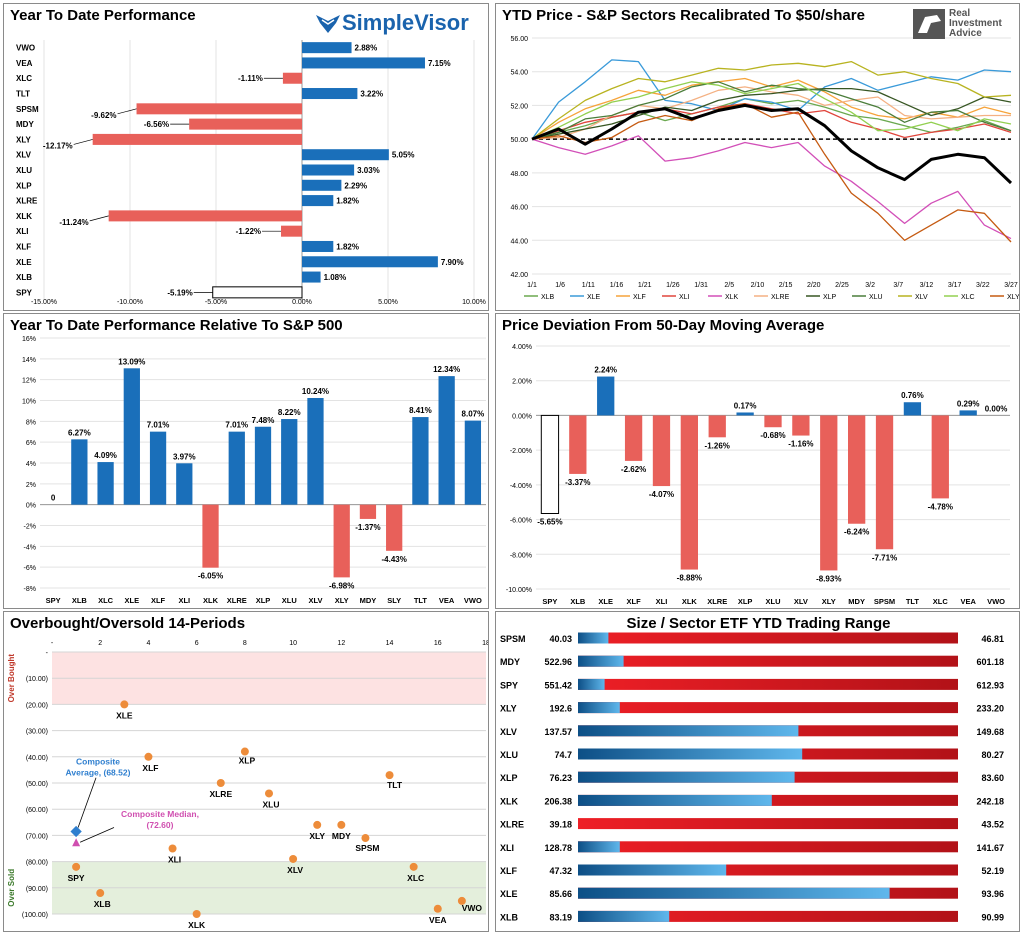 This screenshot has height=935, width=1024. Describe the element at coordinates (131, 361) in the screenshot. I see `data-label: 13.09%` at that location.